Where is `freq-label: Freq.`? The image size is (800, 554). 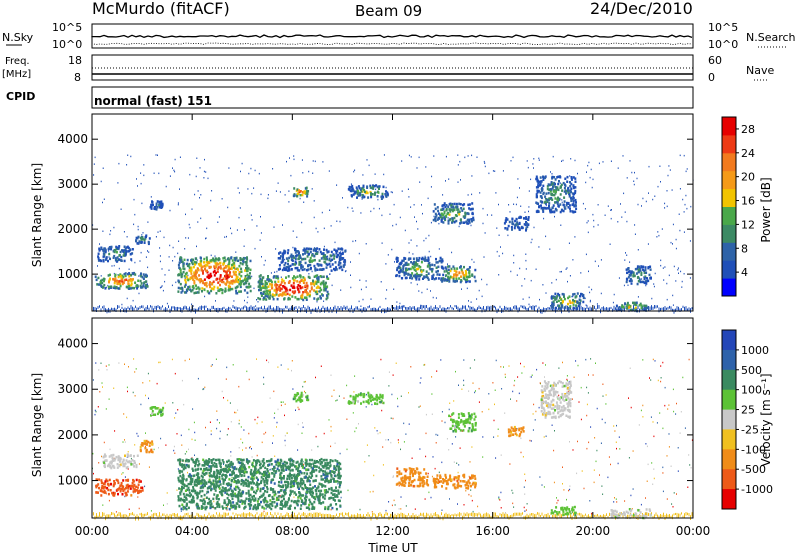 freq-label: Freq. is located at coordinates (17, 61).